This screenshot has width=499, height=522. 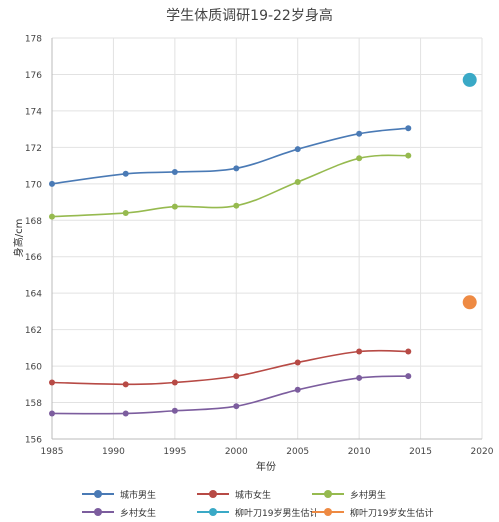 What do you see at coordinates (297, 452) in the screenshot?
I see `x-tick-label: 2005` at bounding box center [297, 452].